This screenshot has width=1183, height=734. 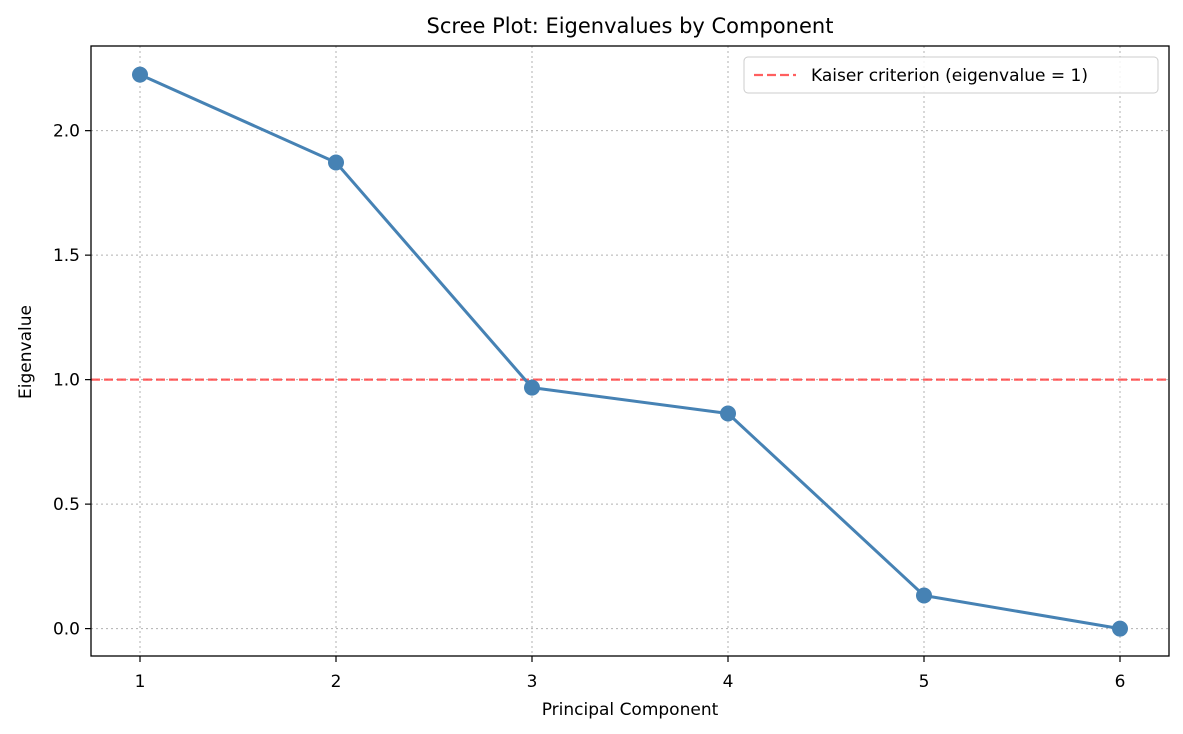 I want to click on y-tick-label: 0.0, so click(x=66, y=630).